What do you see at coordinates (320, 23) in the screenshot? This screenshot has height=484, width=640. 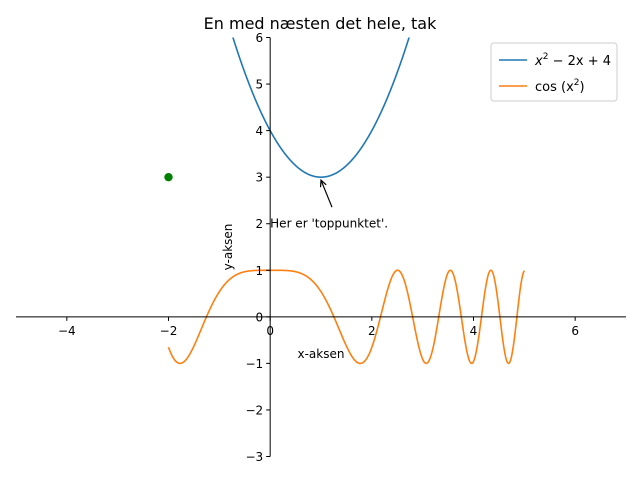 I see `chart-title: En med næsten det hele, tak` at bounding box center [320, 23].